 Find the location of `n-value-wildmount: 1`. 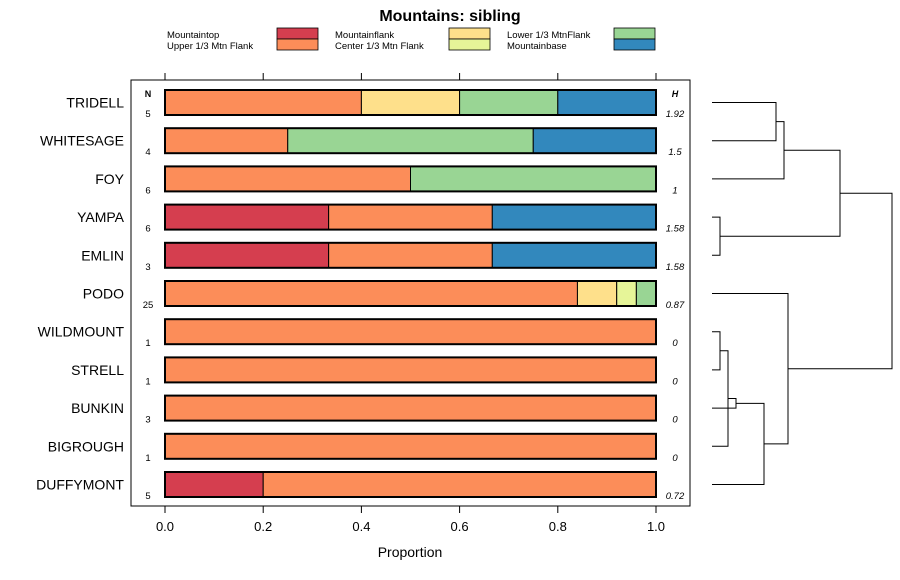

n-value-wildmount: 1 is located at coordinates (147, 343).